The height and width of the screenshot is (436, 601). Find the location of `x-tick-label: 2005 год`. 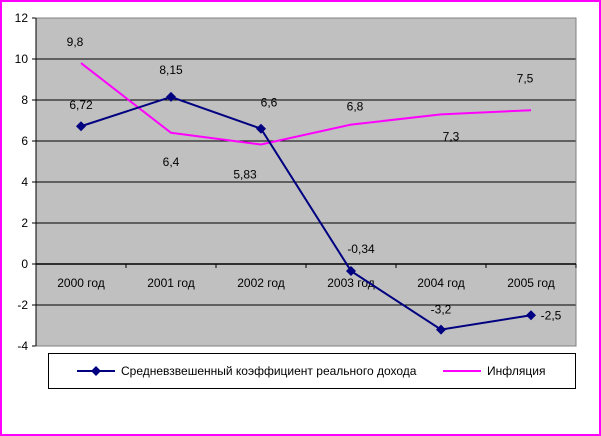

x-tick-label: 2005 год is located at coordinates (531, 283).